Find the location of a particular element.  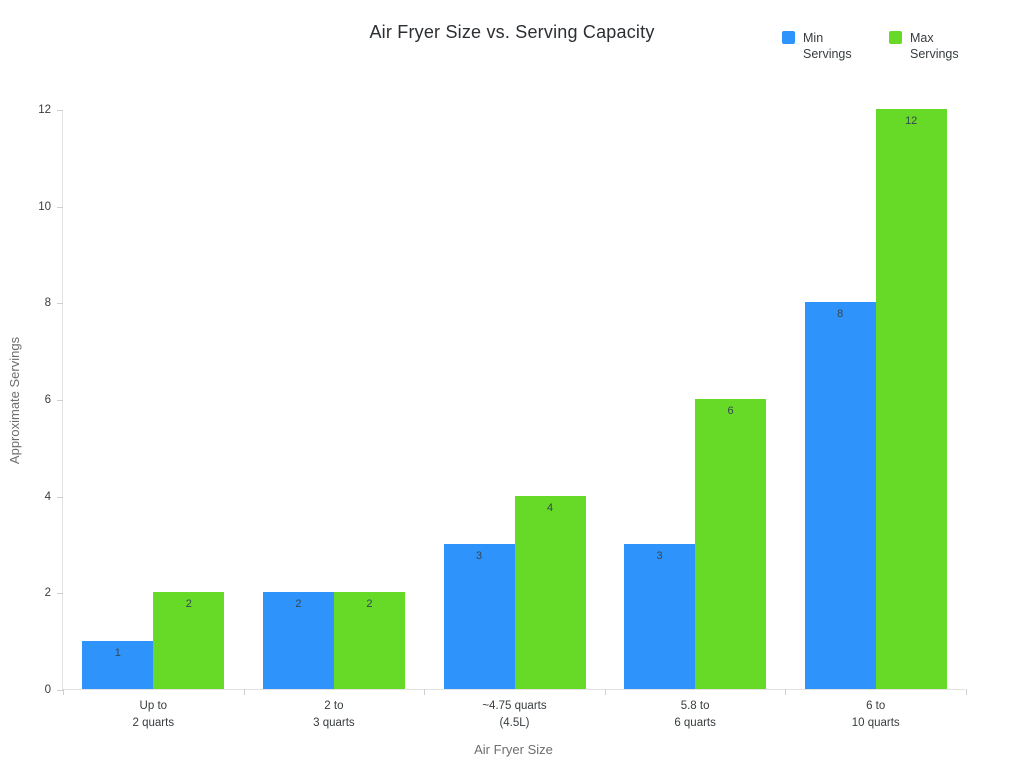

y-tick-label: 12 is located at coordinates (44, 110).